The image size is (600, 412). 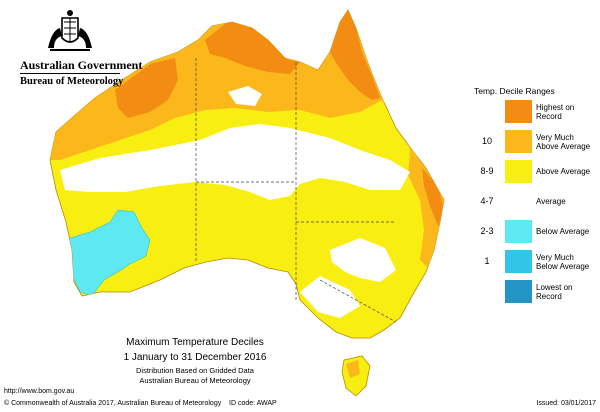 I want to click on legend-item-very-much-above: 10 Very Much Above Average, so click(x=532, y=141).